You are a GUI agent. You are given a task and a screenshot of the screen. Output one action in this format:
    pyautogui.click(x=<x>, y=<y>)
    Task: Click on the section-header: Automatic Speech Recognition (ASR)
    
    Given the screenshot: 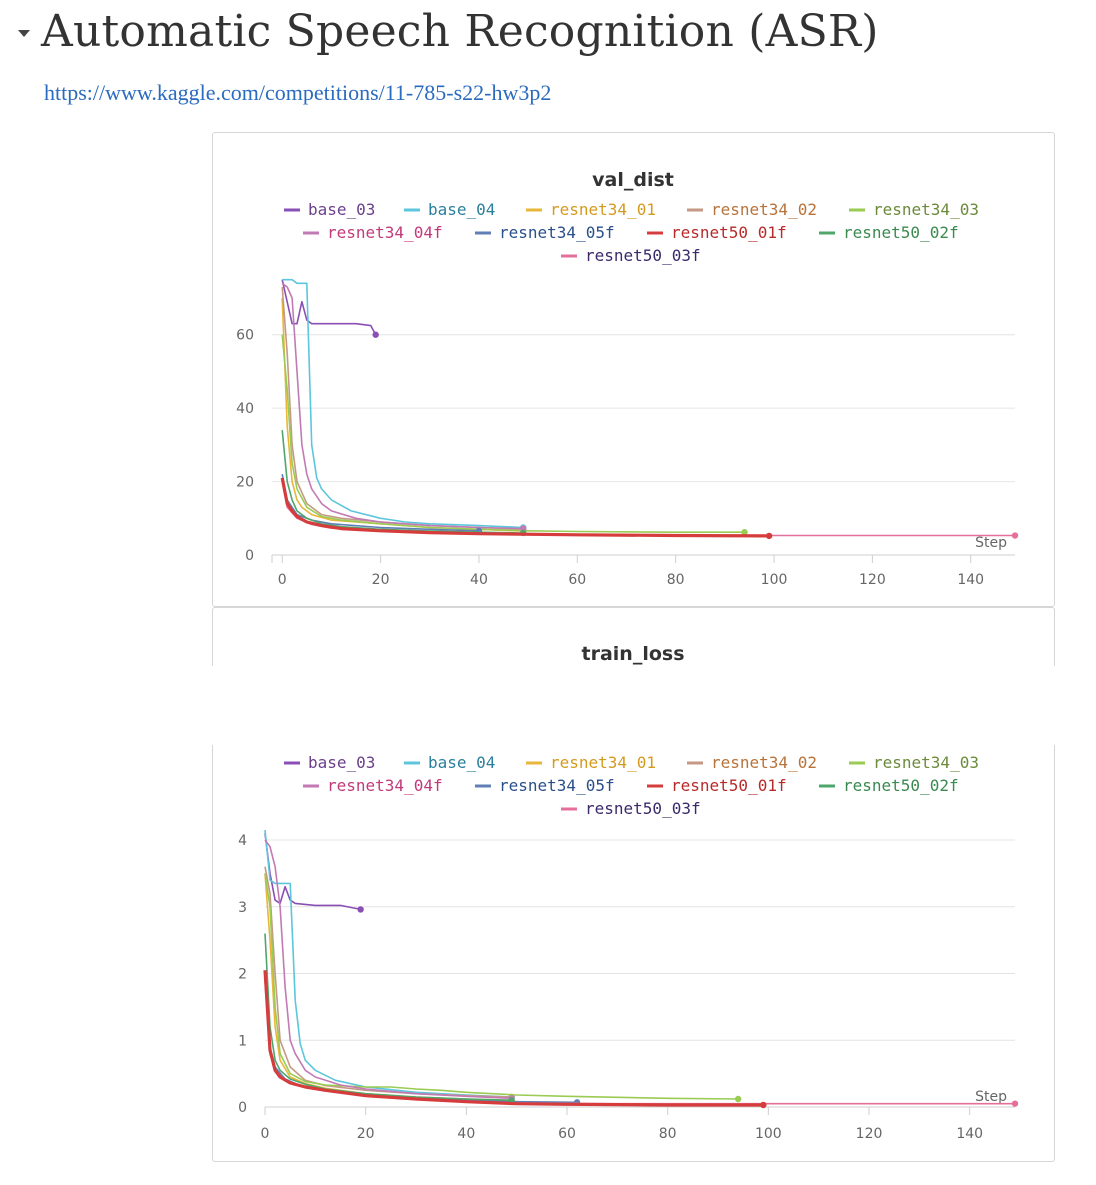 What is the action you would take?
    pyautogui.click(x=448, y=31)
    